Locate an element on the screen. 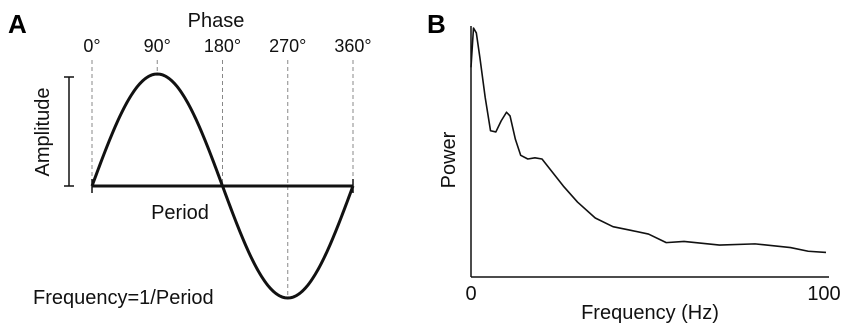 The height and width of the screenshot is (327, 846). power-axis-label: Power is located at coordinates (449, 159).